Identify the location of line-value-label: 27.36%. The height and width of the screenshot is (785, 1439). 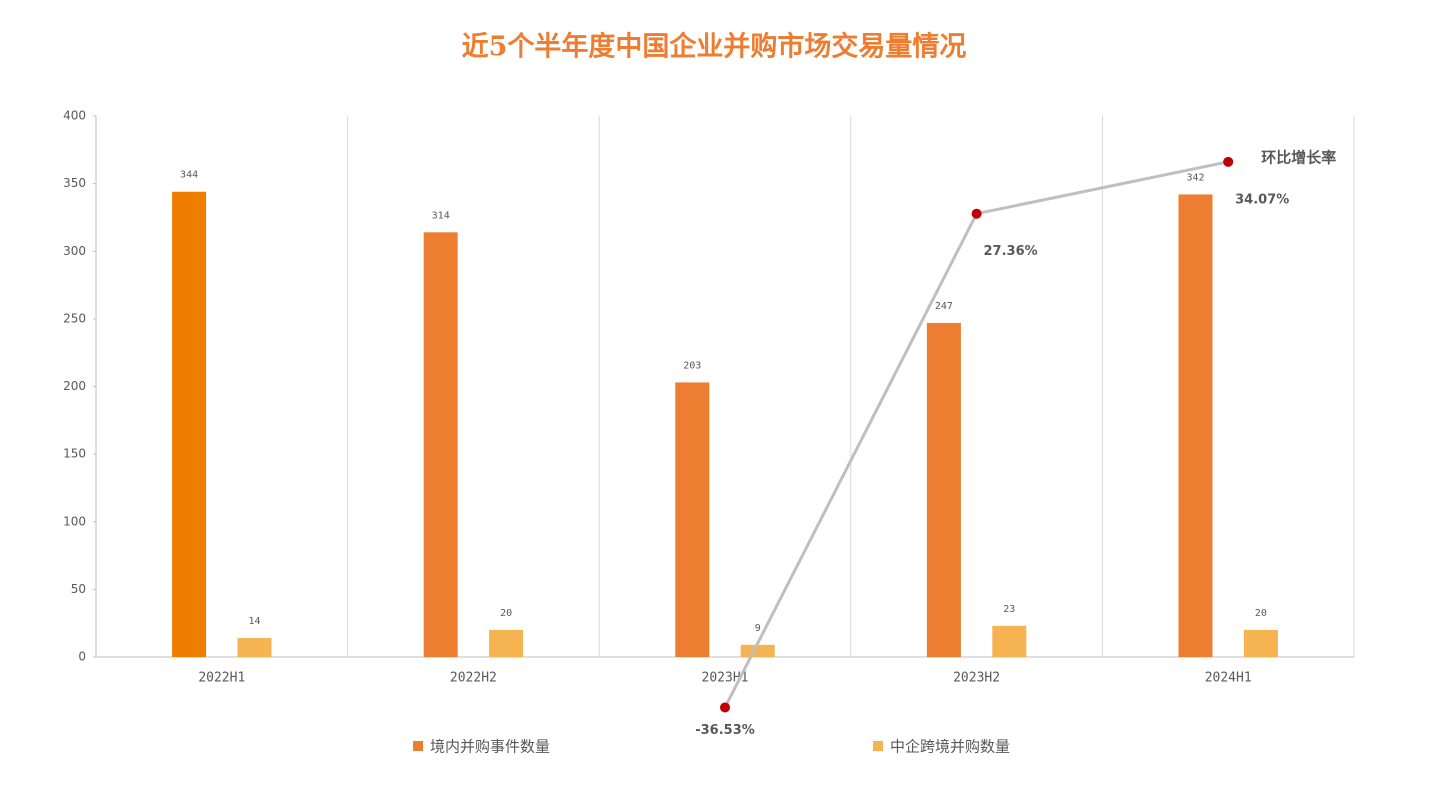
(1011, 251).